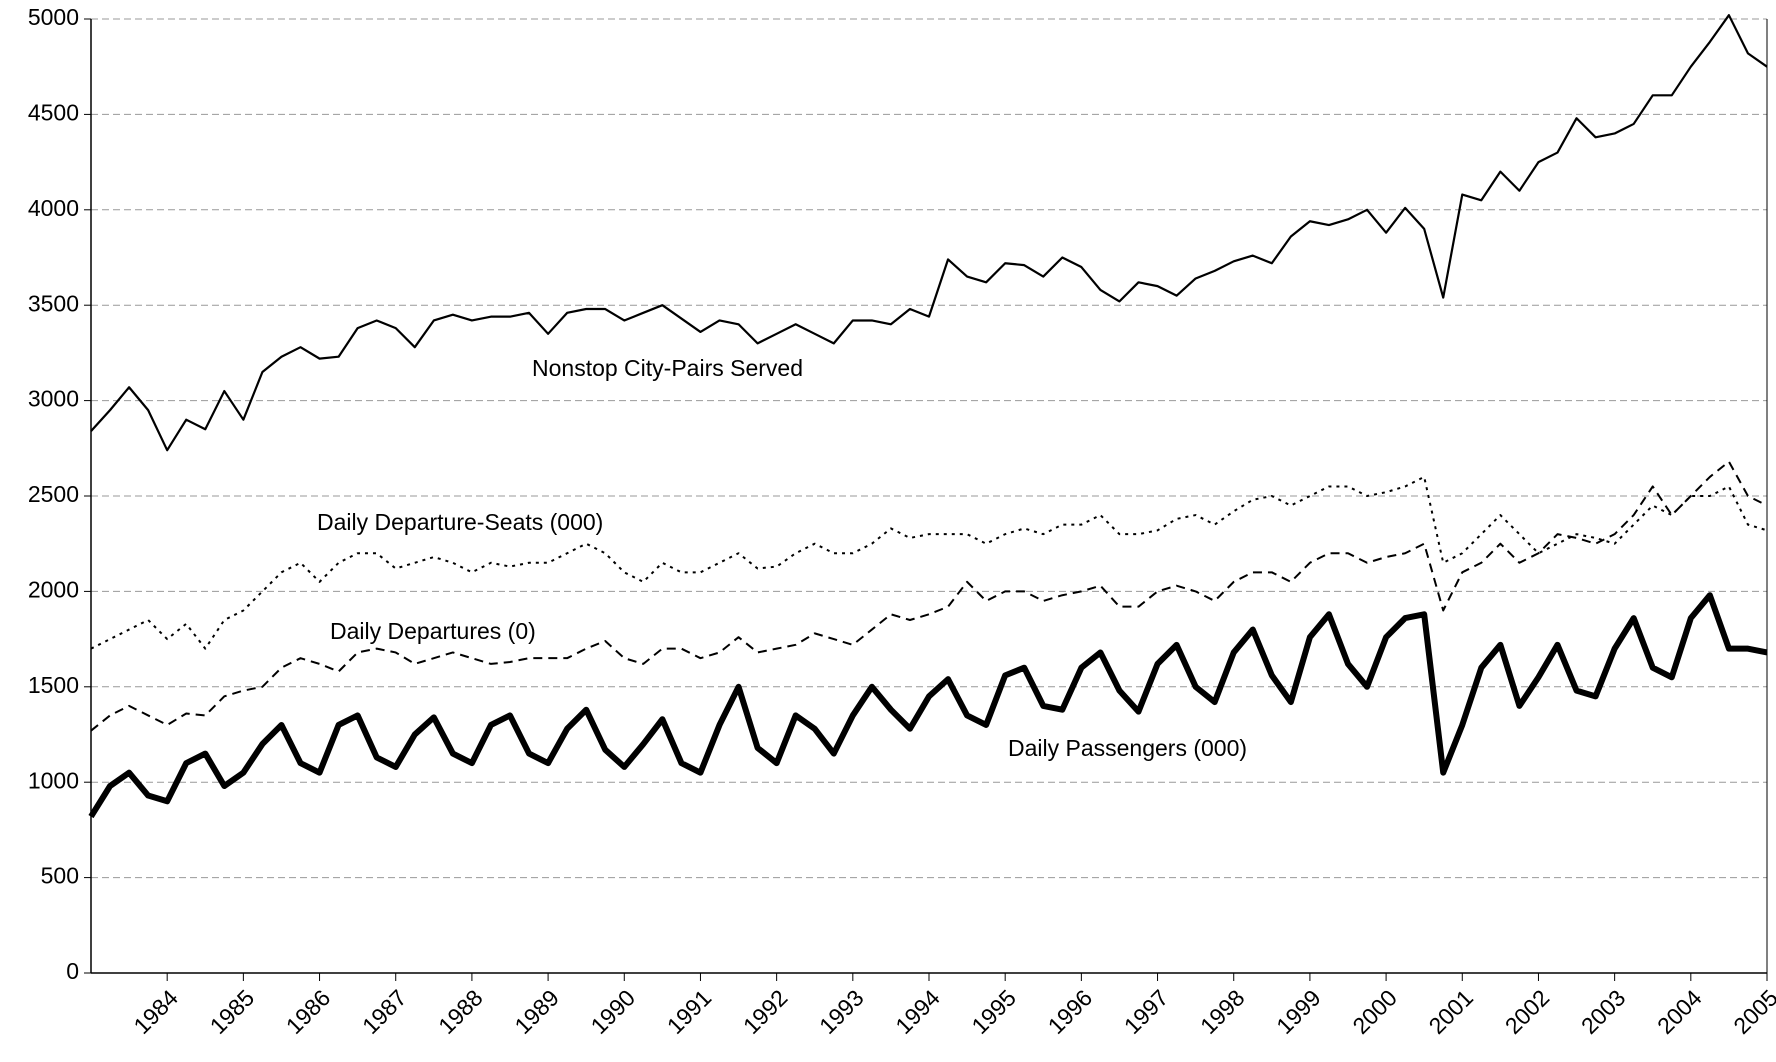 The width and height of the screenshot is (1776, 1062). What do you see at coordinates (53, 399) in the screenshot?
I see `y-tick-label: 3000` at bounding box center [53, 399].